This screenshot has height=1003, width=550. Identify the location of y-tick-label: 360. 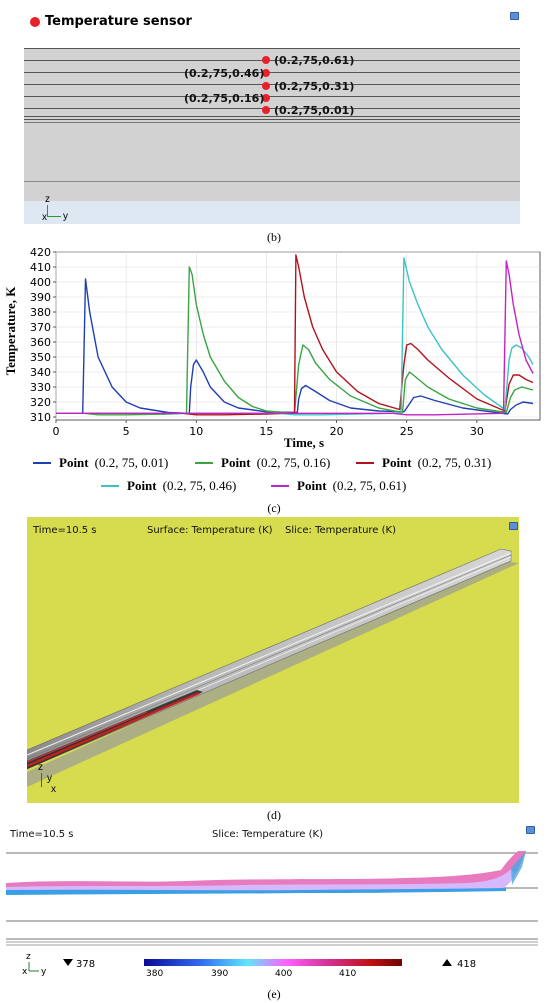
(40, 342).